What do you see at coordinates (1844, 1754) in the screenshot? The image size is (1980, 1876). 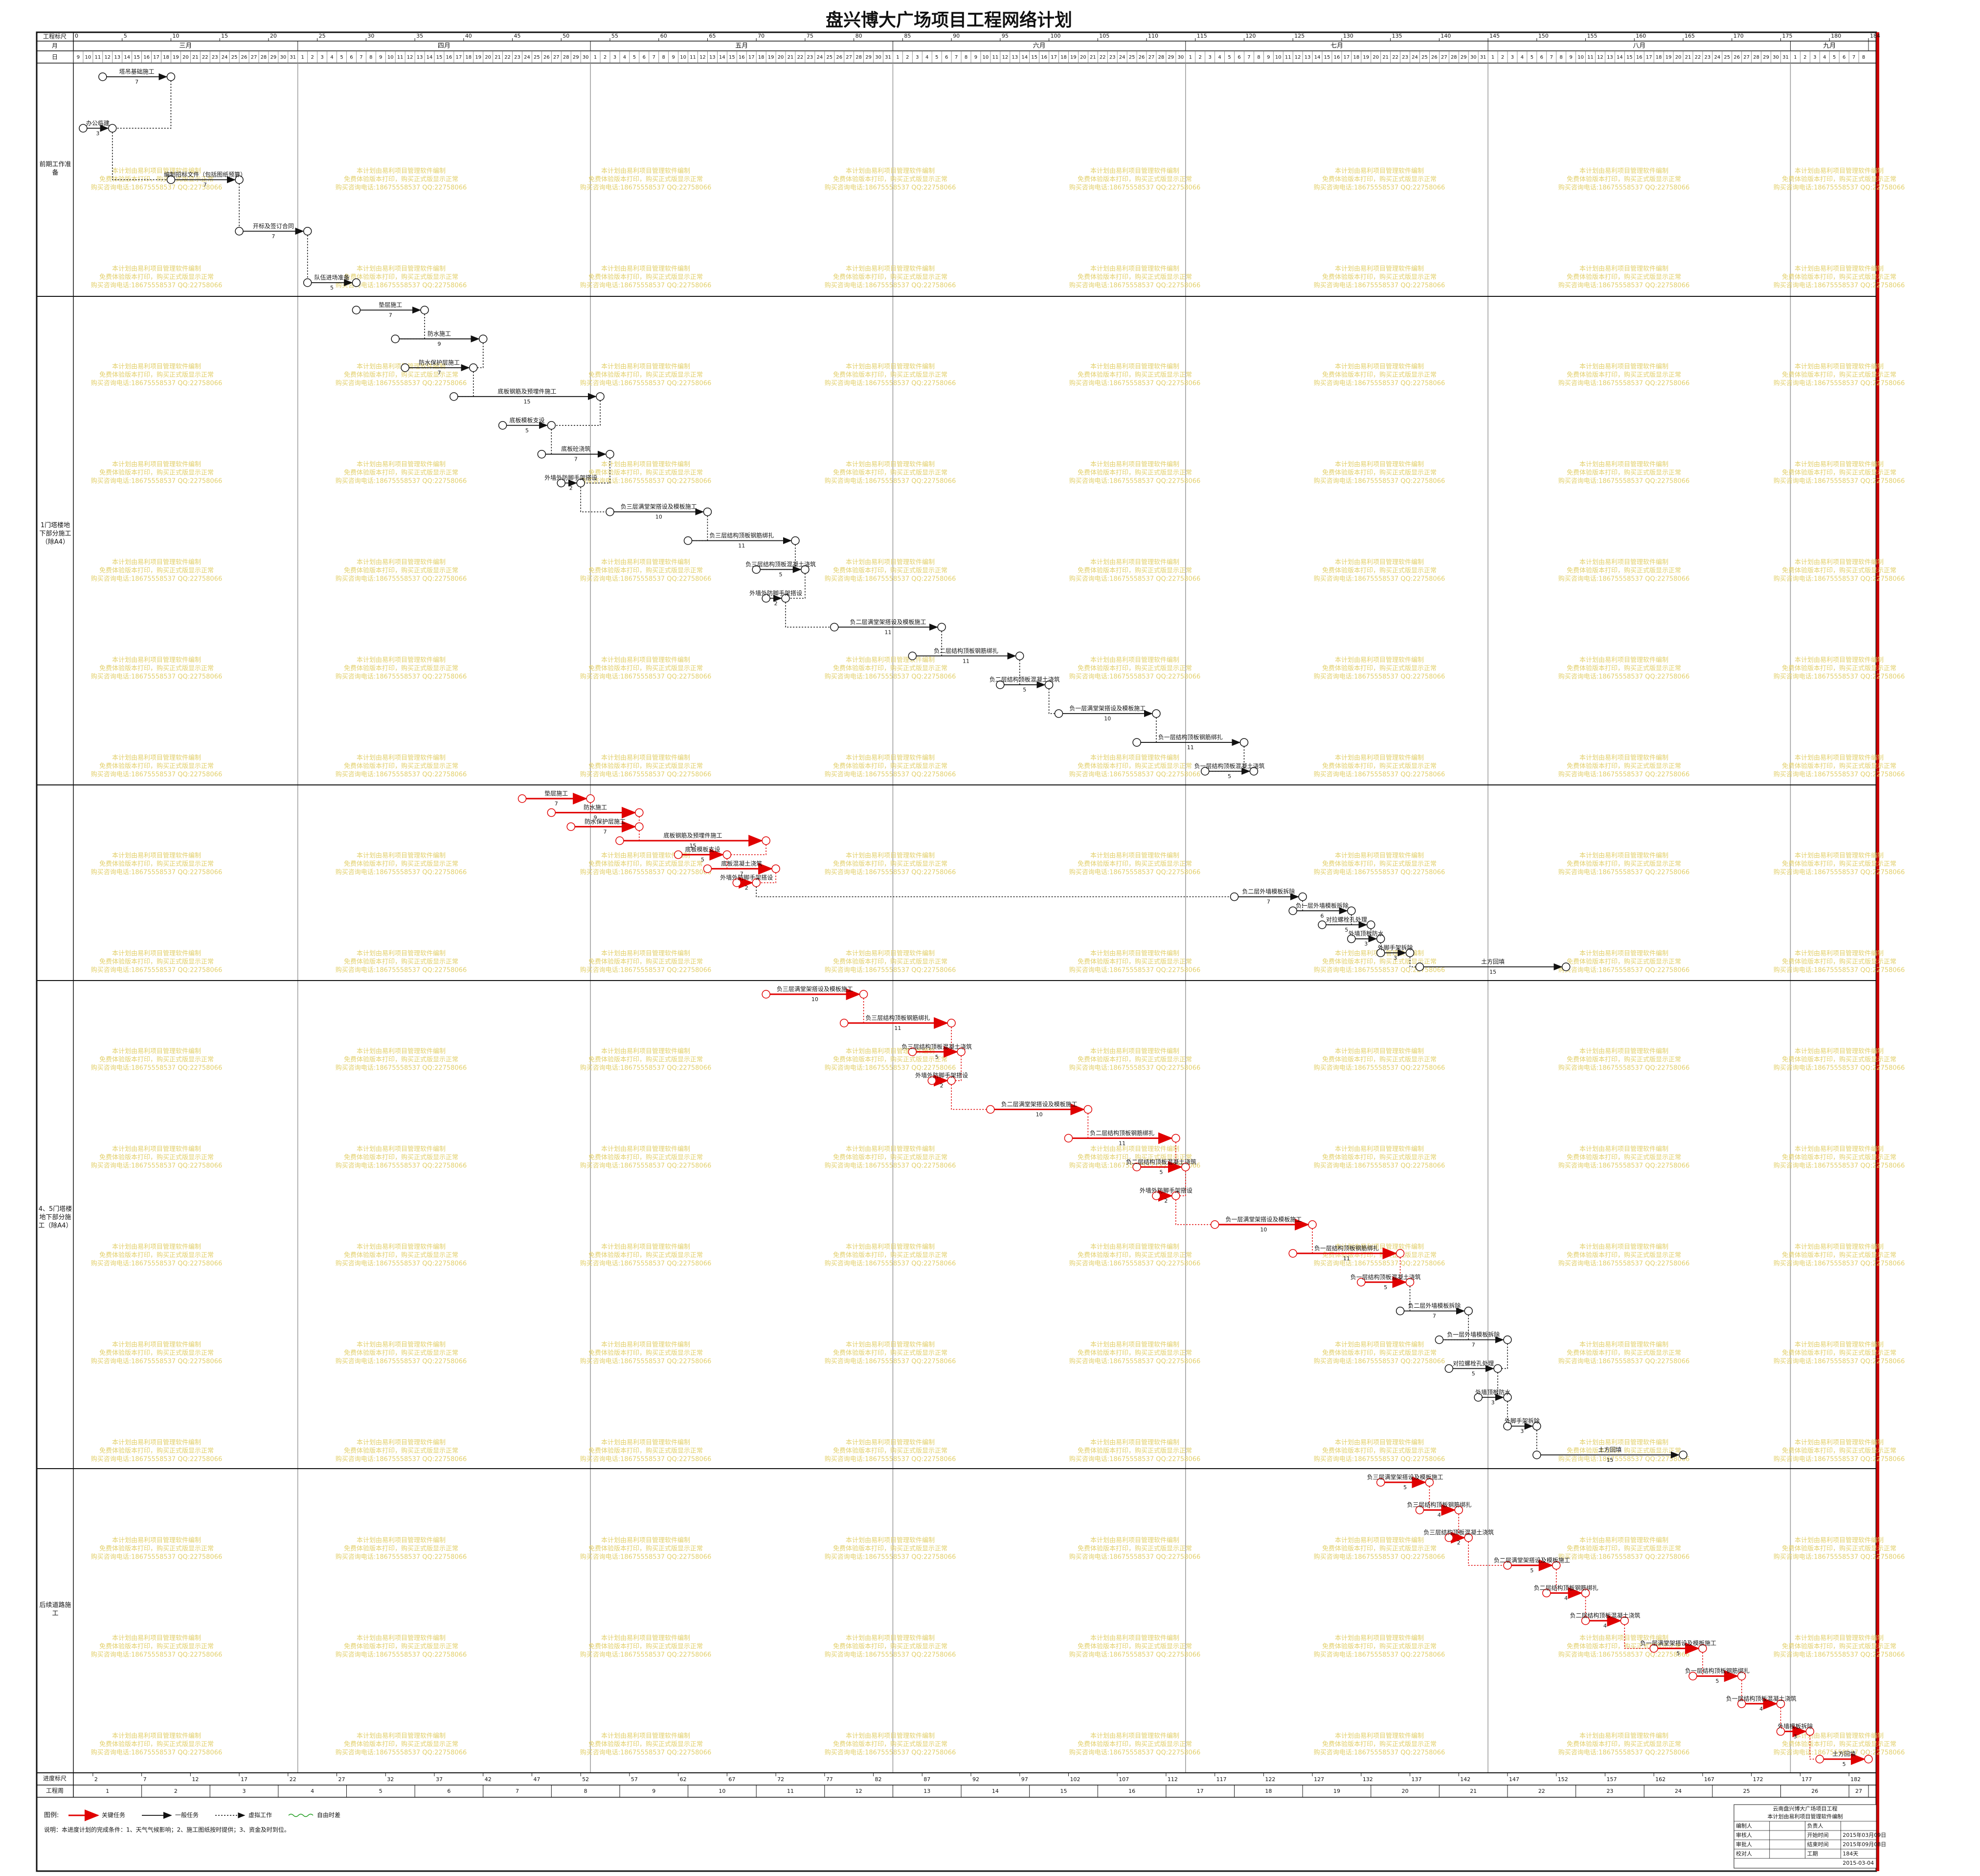 I see `task-name: 土方回填` at bounding box center [1844, 1754].